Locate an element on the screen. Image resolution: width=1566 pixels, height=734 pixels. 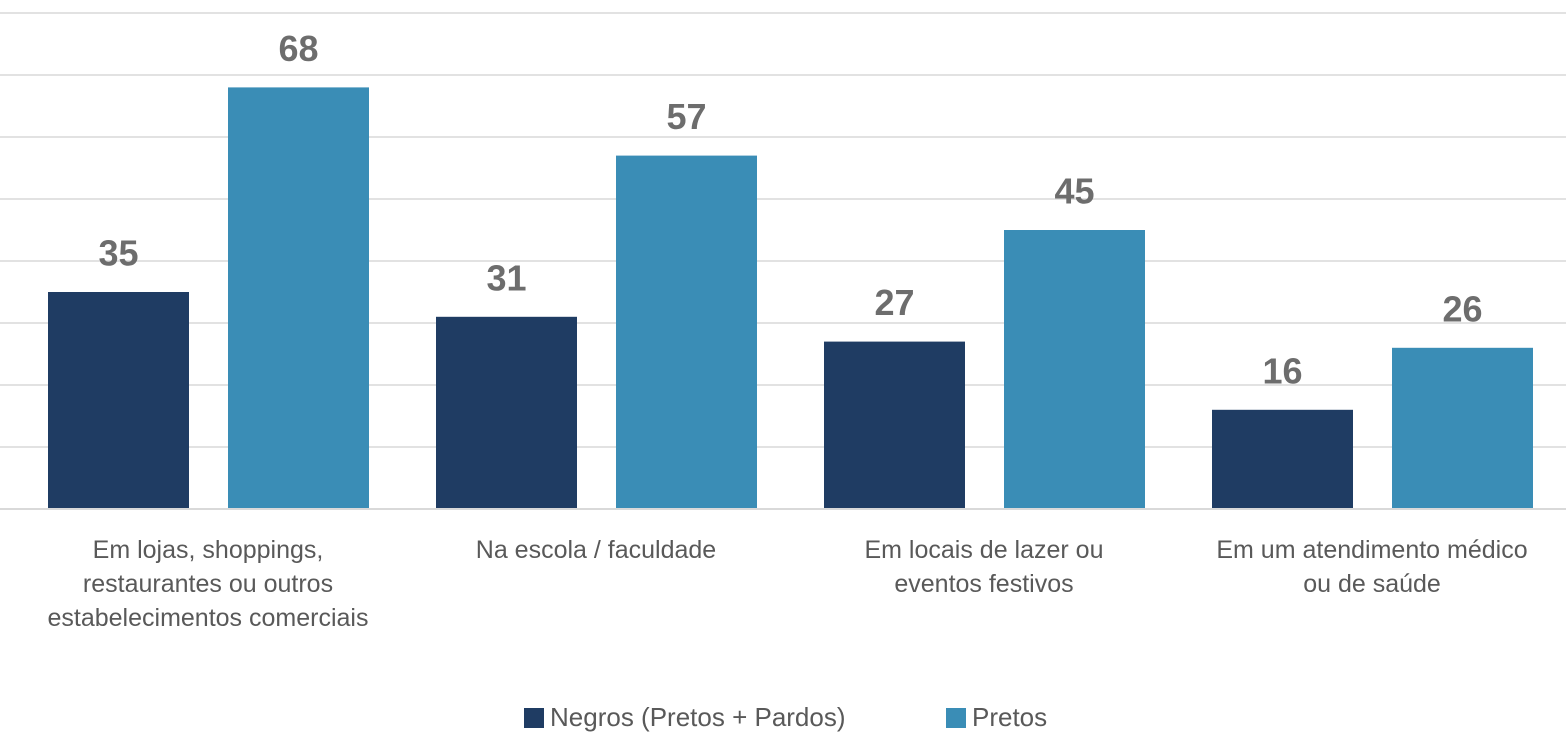
data-label: 26 is located at coordinates (1462, 308).